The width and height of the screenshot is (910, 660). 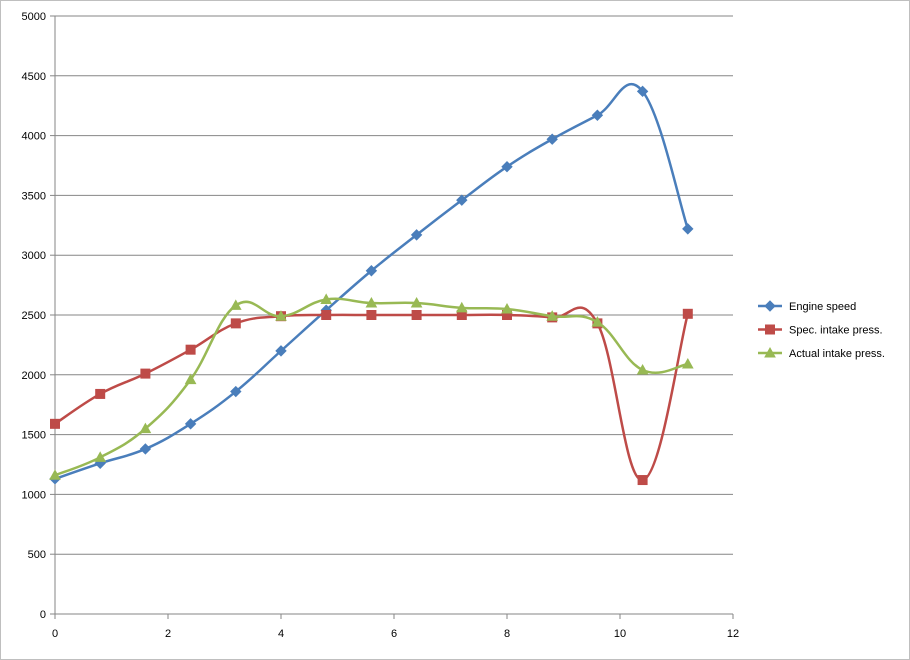 What do you see at coordinates (281, 634) in the screenshot?
I see `x-tick-label: 4` at bounding box center [281, 634].